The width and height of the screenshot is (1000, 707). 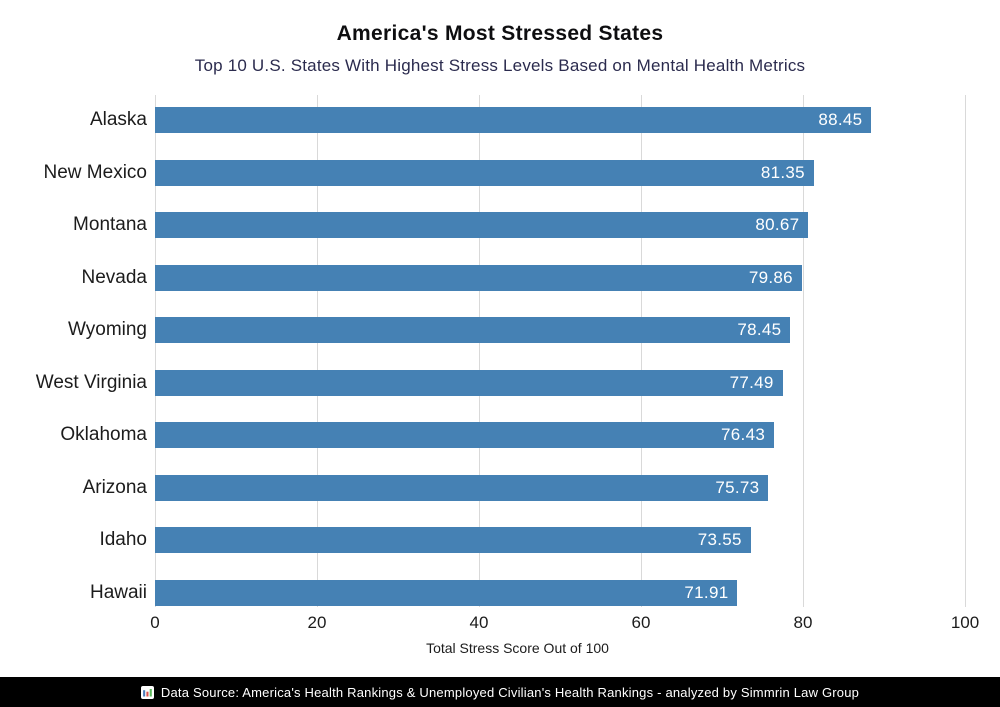 I want to click on bar-track: 78.45, so click(x=560, y=330).